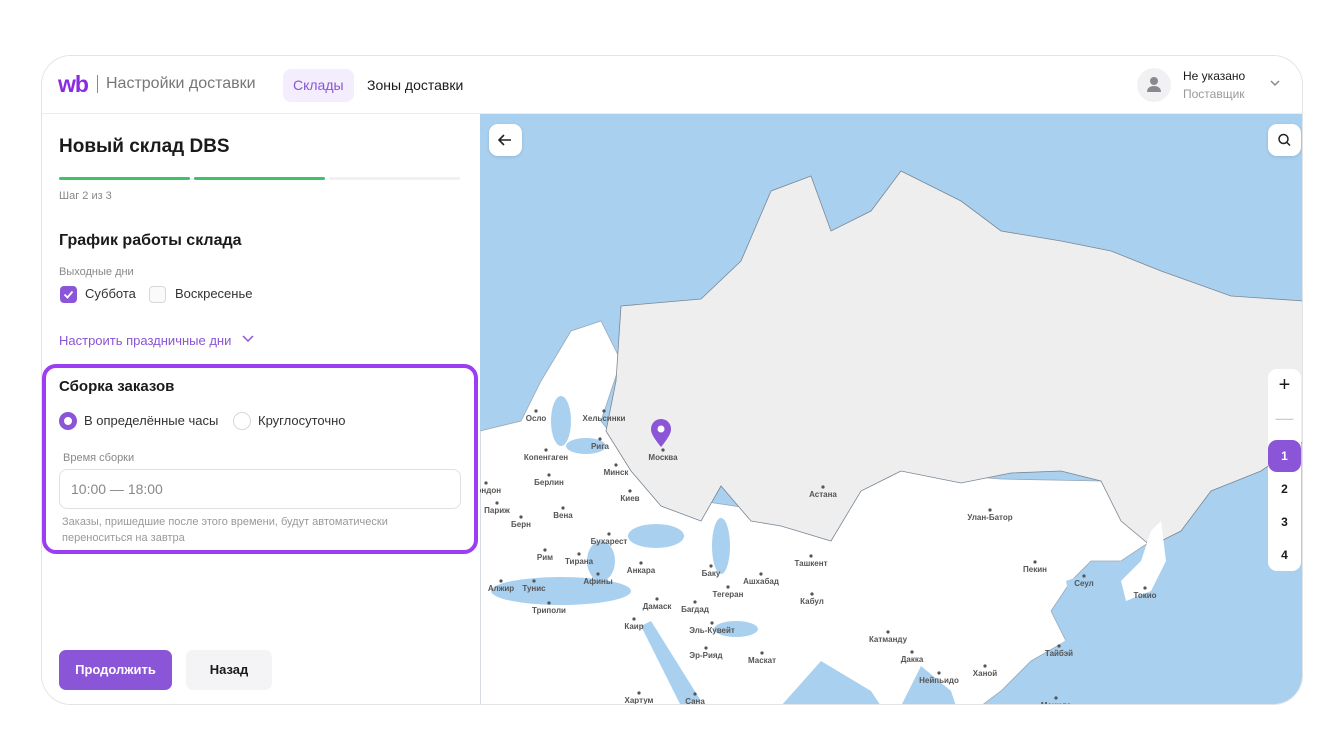  I want to click on city-label: Тегеран, so click(728, 594).